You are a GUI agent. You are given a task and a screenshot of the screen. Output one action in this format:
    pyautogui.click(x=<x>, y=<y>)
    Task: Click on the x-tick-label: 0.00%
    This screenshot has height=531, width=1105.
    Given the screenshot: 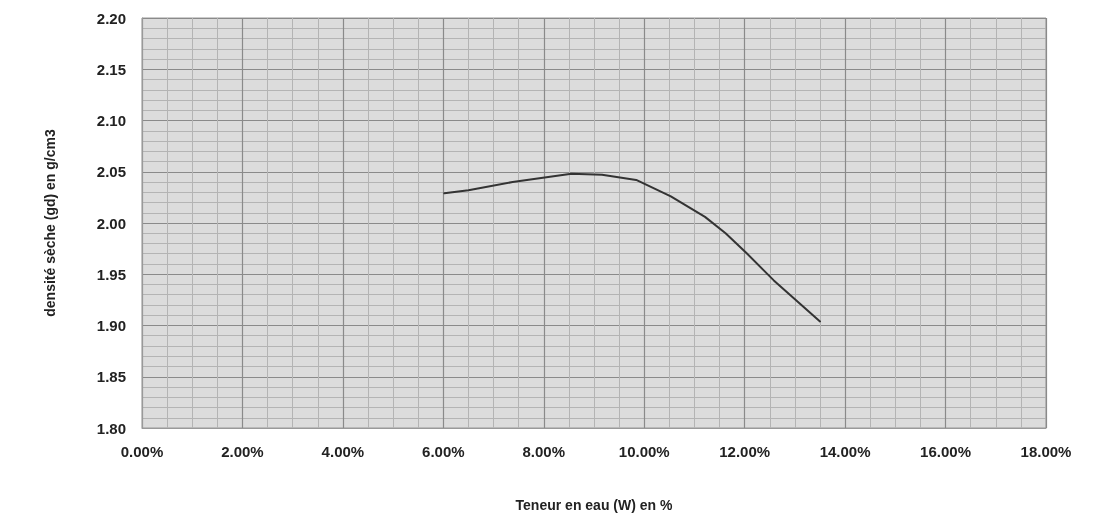 What is the action you would take?
    pyautogui.click(x=142, y=451)
    